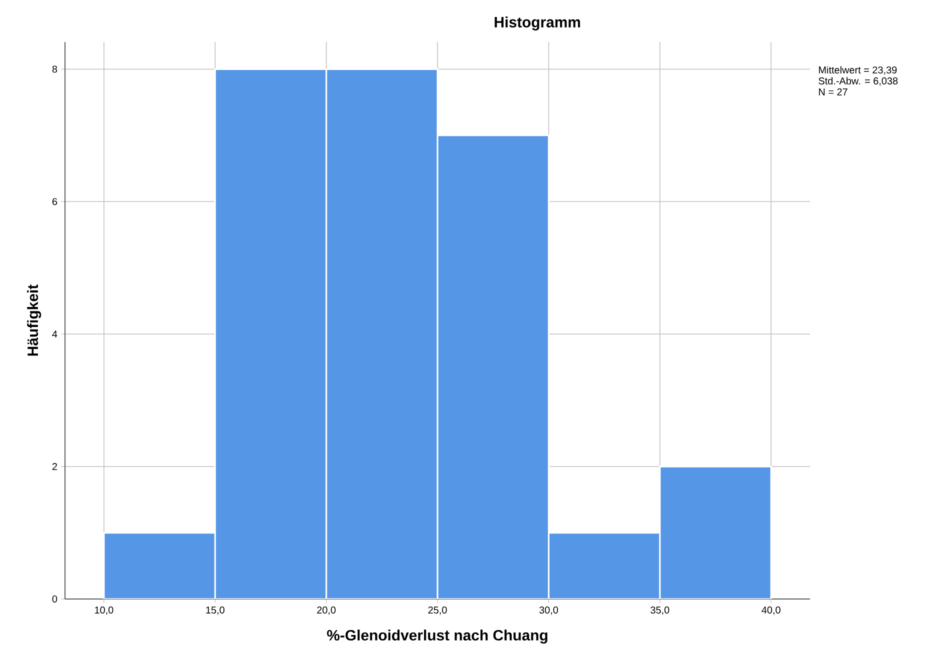  I want to click on y-tick-label: 4, so click(55, 334).